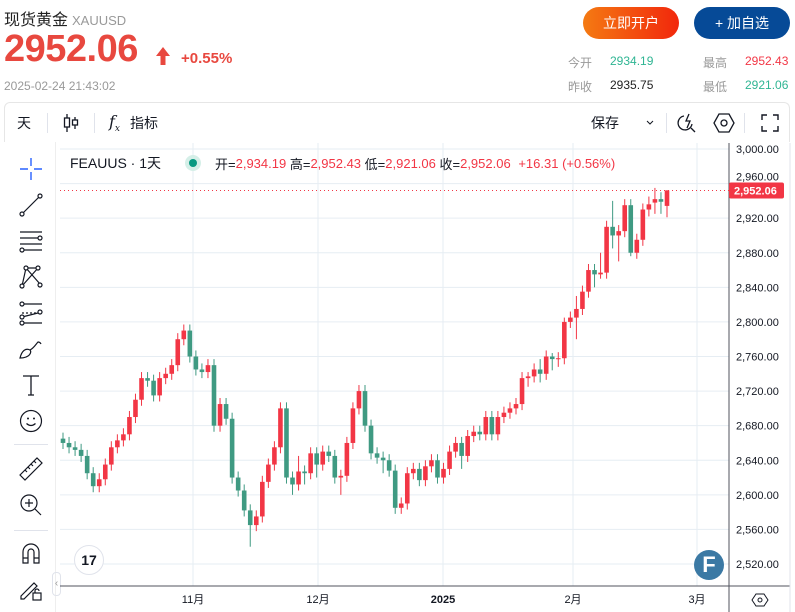 The image size is (795, 612). What do you see at coordinates (757, 565) in the screenshot?
I see `y-tick-label: 2,520.00` at bounding box center [757, 565].